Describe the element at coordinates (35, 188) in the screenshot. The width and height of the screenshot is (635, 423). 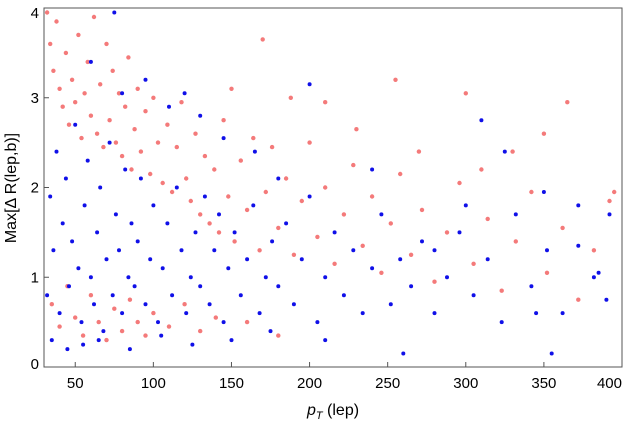
I see `y-tick-label: 2` at that location.